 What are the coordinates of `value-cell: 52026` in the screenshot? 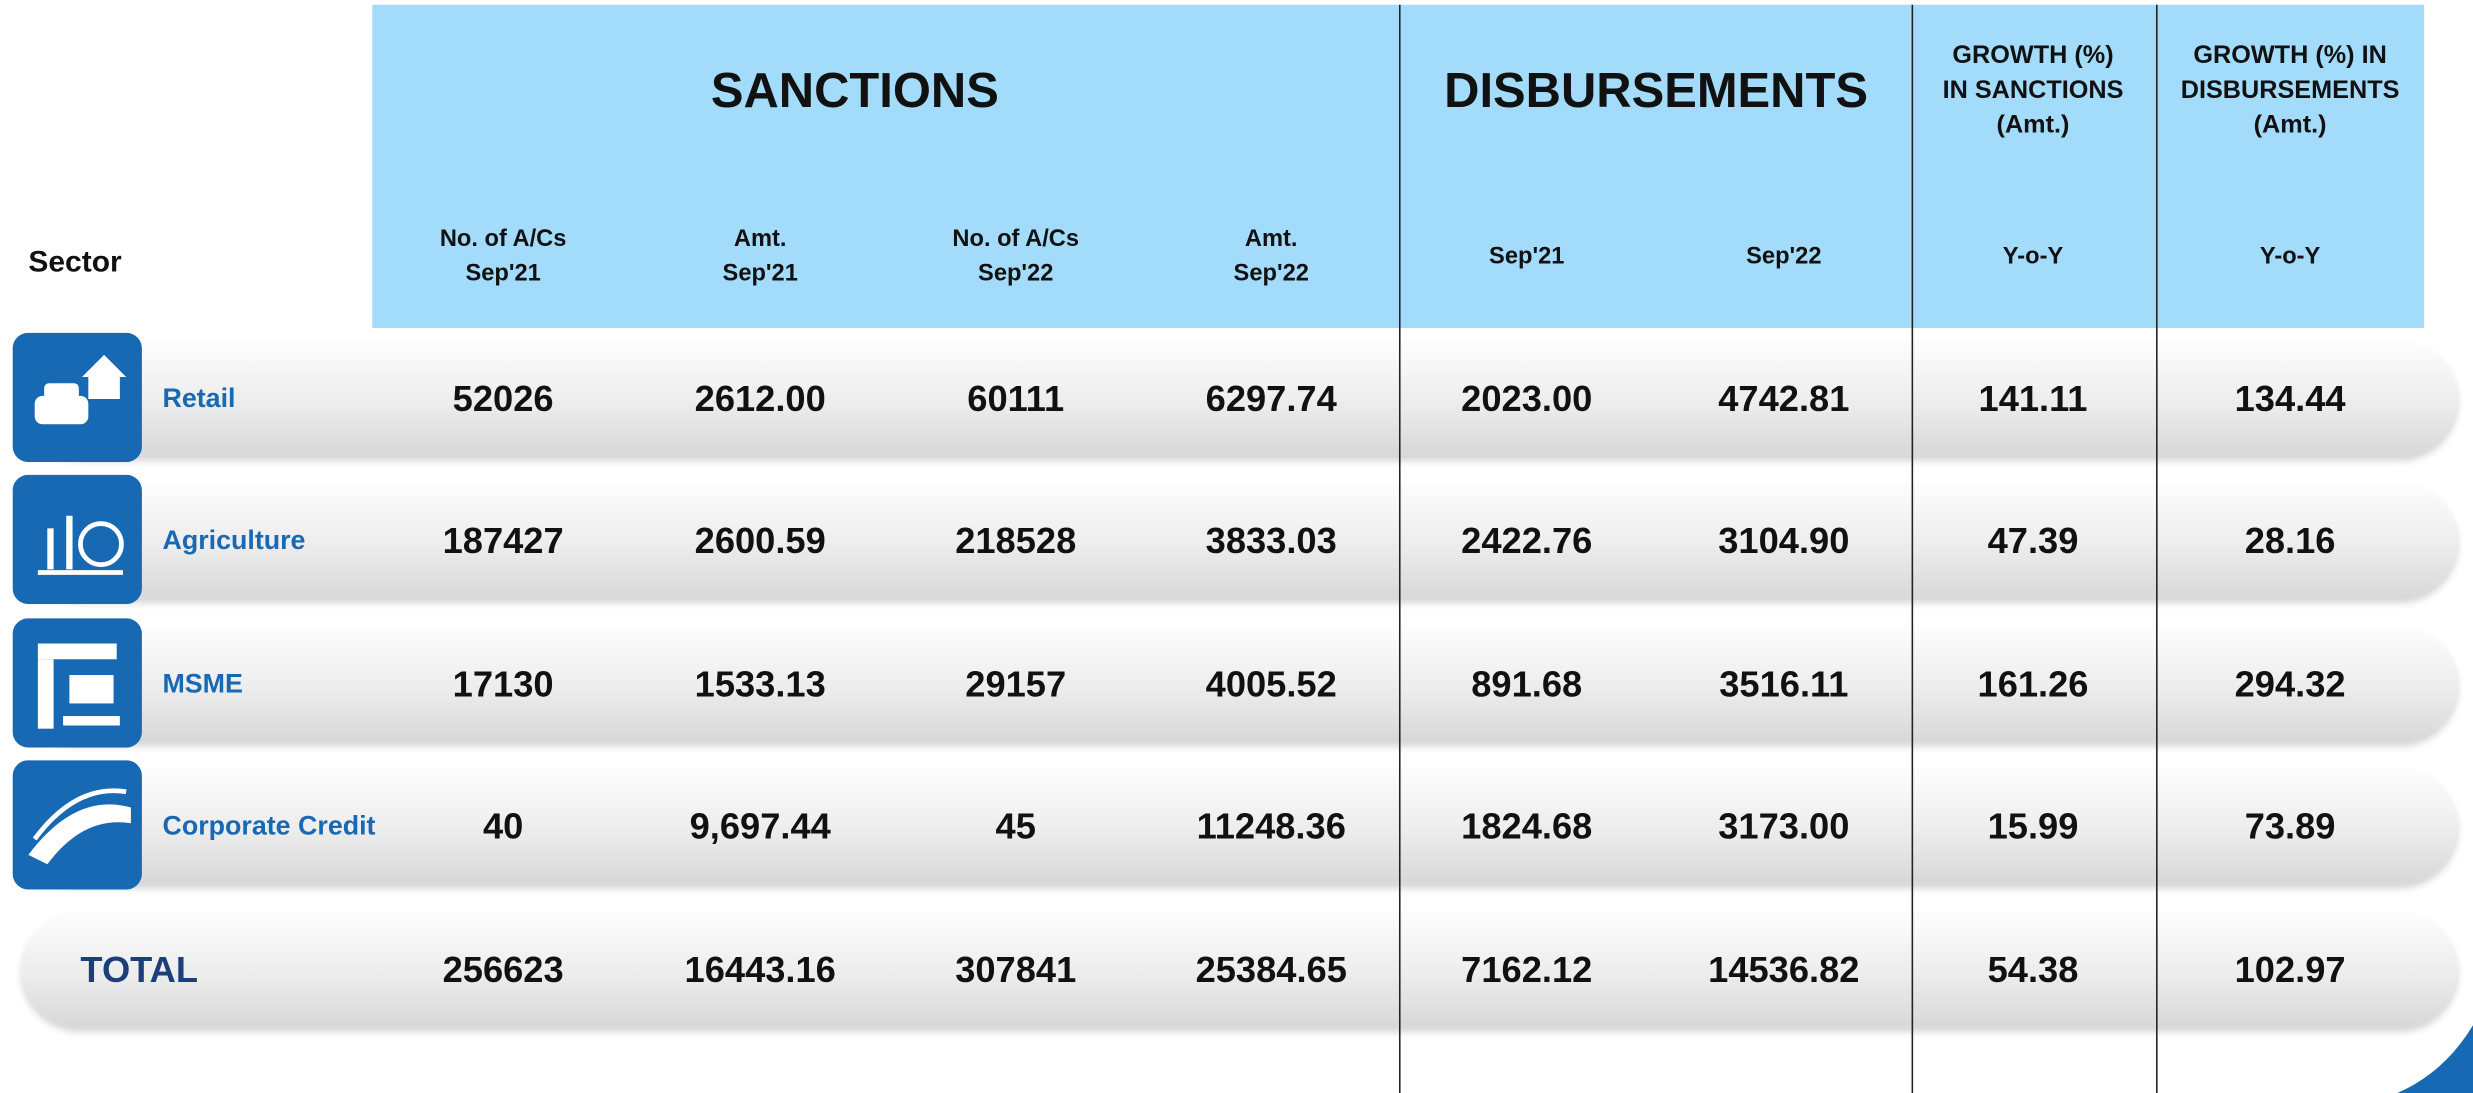 It's located at (503, 398).